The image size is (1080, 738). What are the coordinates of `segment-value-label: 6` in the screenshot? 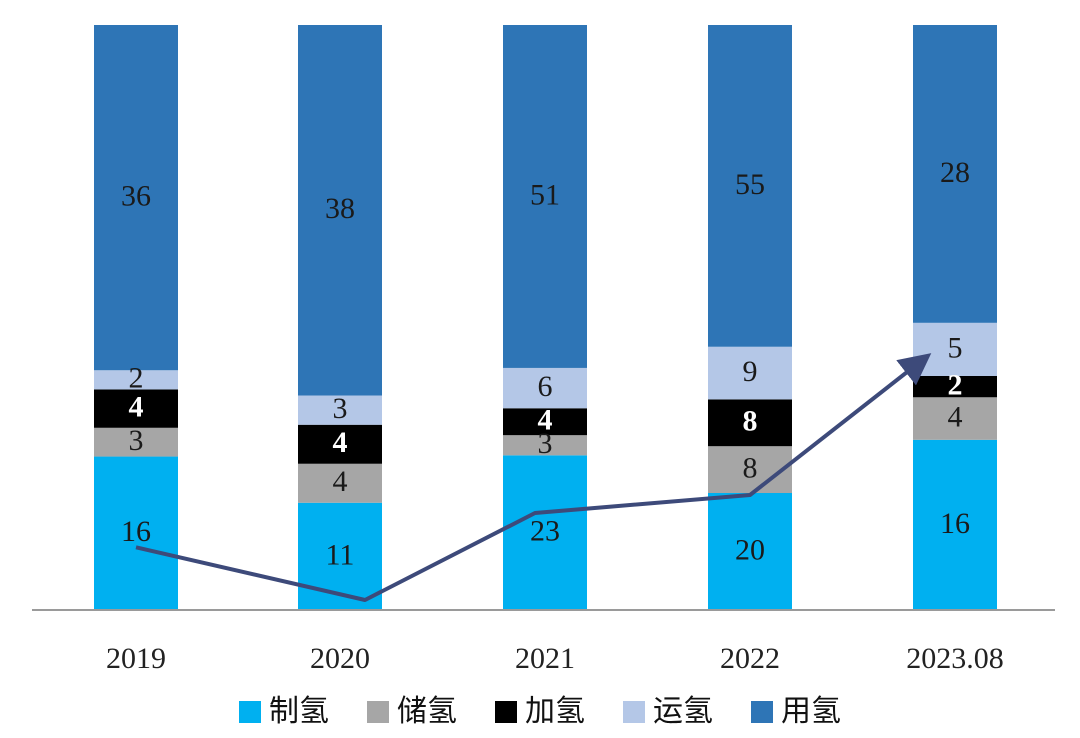 It's located at (545, 386).